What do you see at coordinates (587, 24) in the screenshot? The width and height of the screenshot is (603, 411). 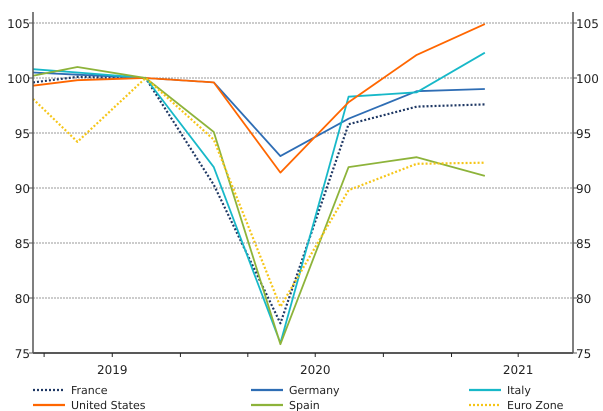 I see `y2-tick-label: 105` at bounding box center [587, 24].